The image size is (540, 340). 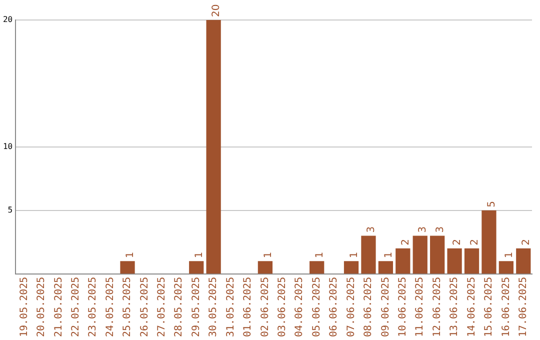 What do you see at coordinates (472, 307) in the screenshot?
I see `x-tick-label: 14.06.2025` at bounding box center [472, 307].